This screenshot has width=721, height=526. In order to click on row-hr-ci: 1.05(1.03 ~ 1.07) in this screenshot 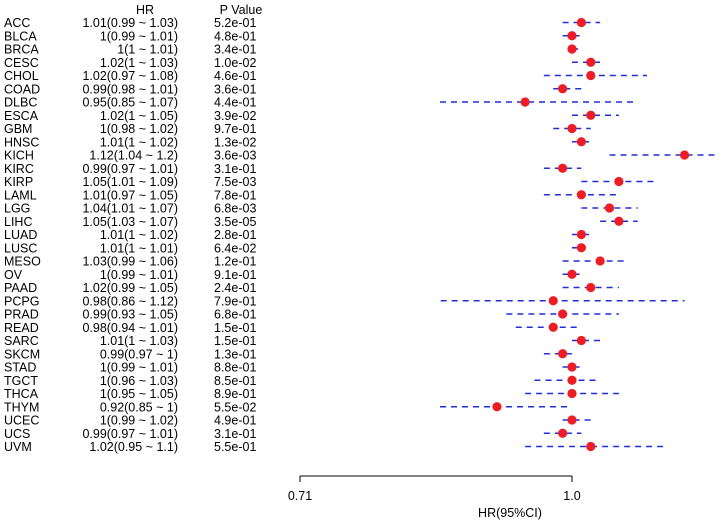, I will do `click(130, 222)`.